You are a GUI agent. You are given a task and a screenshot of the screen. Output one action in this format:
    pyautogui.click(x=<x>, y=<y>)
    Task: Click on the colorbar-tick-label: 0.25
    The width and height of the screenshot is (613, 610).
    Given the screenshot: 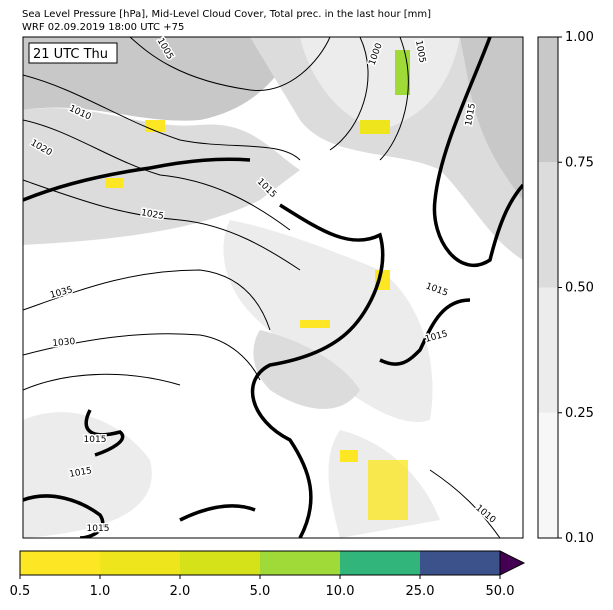 What is the action you would take?
    pyautogui.click(x=579, y=413)
    